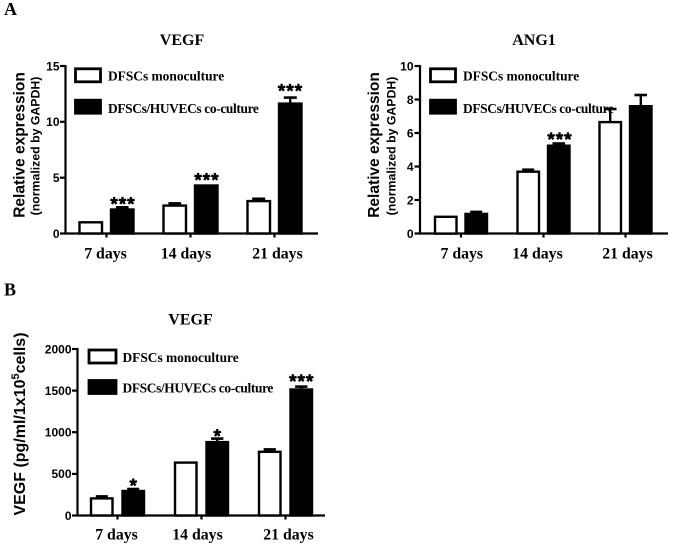 This screenshot has height=547, width=674. Describe the element at coordinates (53, 66) in the screenshot. I see `svg-text: 15` at that location.